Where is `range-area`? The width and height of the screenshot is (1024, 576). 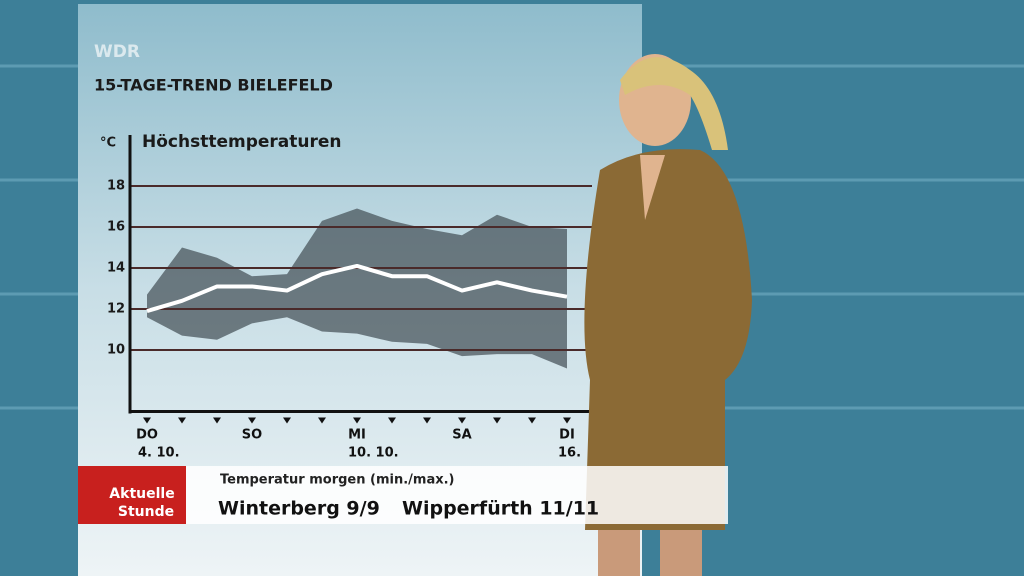 range-area is located at coordinates (357, 288).